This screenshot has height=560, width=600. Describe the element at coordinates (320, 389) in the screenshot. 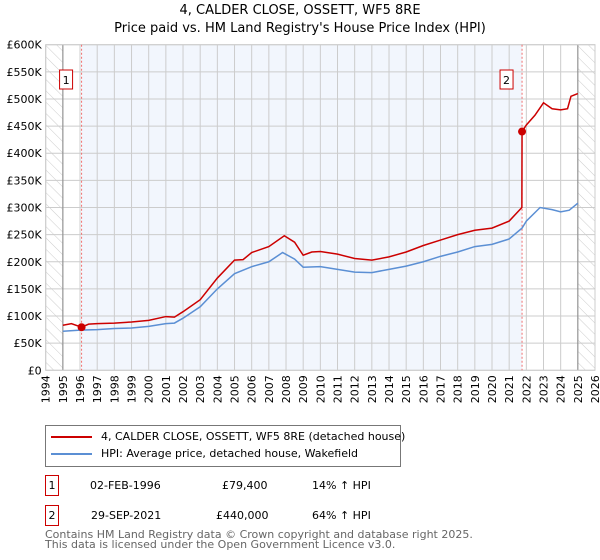

I see `x-tick-label: 2010` at that location.